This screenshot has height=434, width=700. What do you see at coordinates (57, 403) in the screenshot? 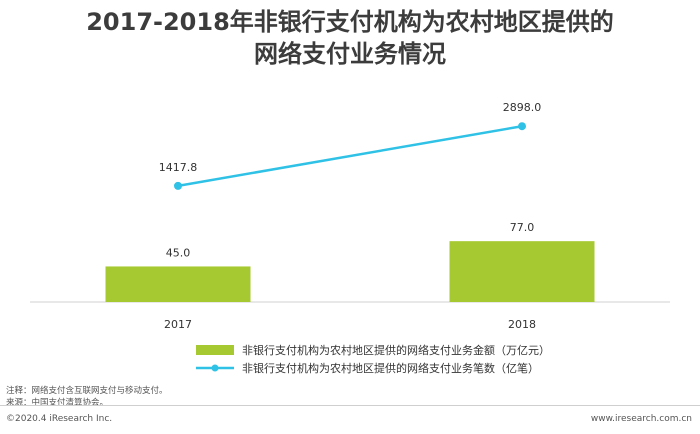
I see `chart-source: 来源：中国支付清算协会。` at bounding box center [57, 403].